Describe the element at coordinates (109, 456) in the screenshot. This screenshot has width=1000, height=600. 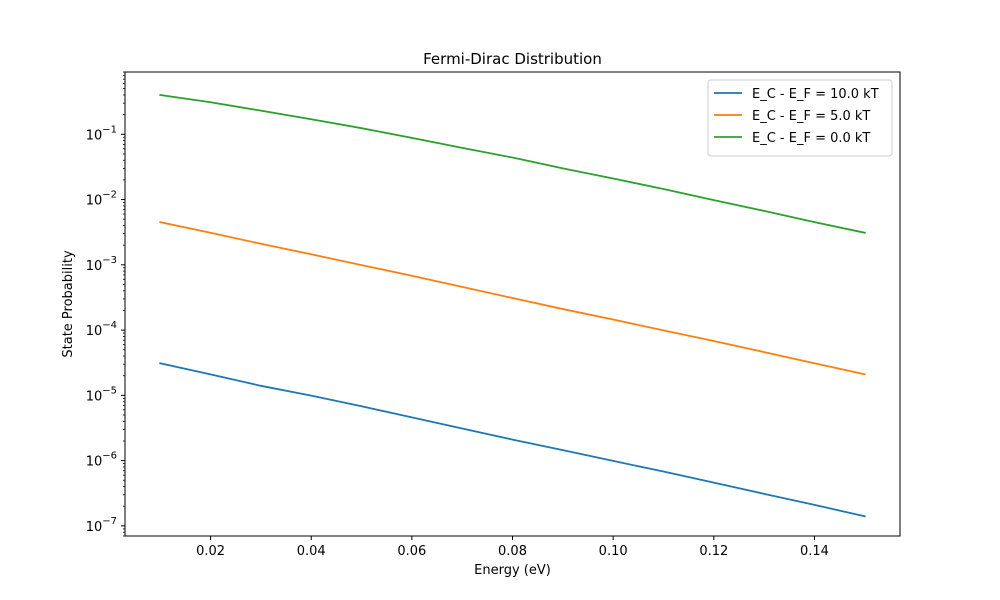
I see `y-tick-label-exponent: −6` at that location.